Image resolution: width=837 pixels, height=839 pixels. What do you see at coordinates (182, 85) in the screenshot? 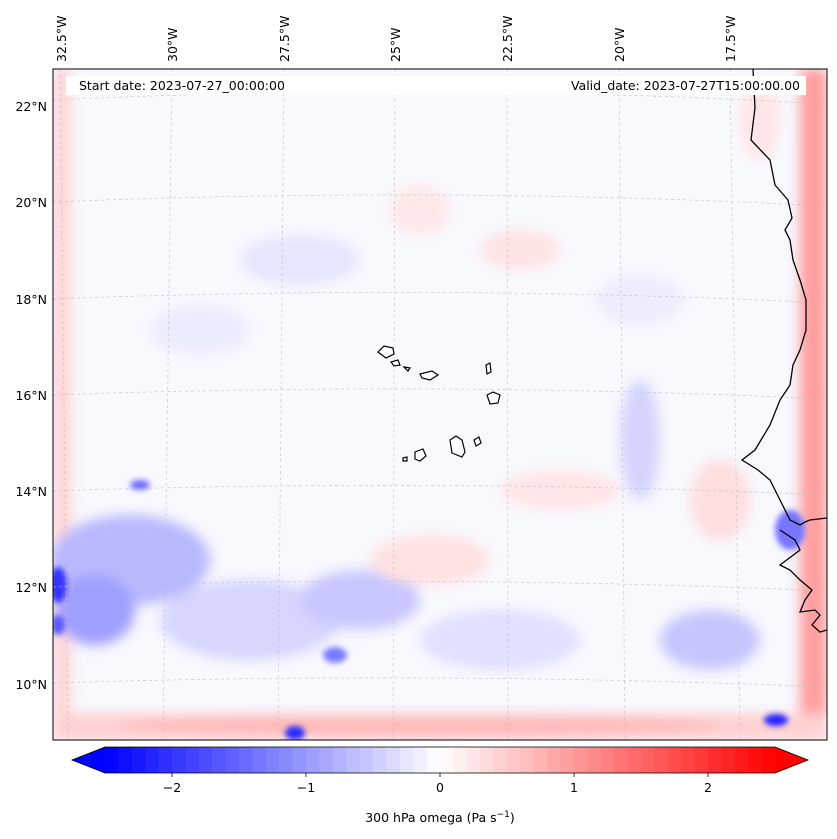
I see `start-date-label: Start date: 2023-07-27_00:00:00` at bounding box center [182, 85].